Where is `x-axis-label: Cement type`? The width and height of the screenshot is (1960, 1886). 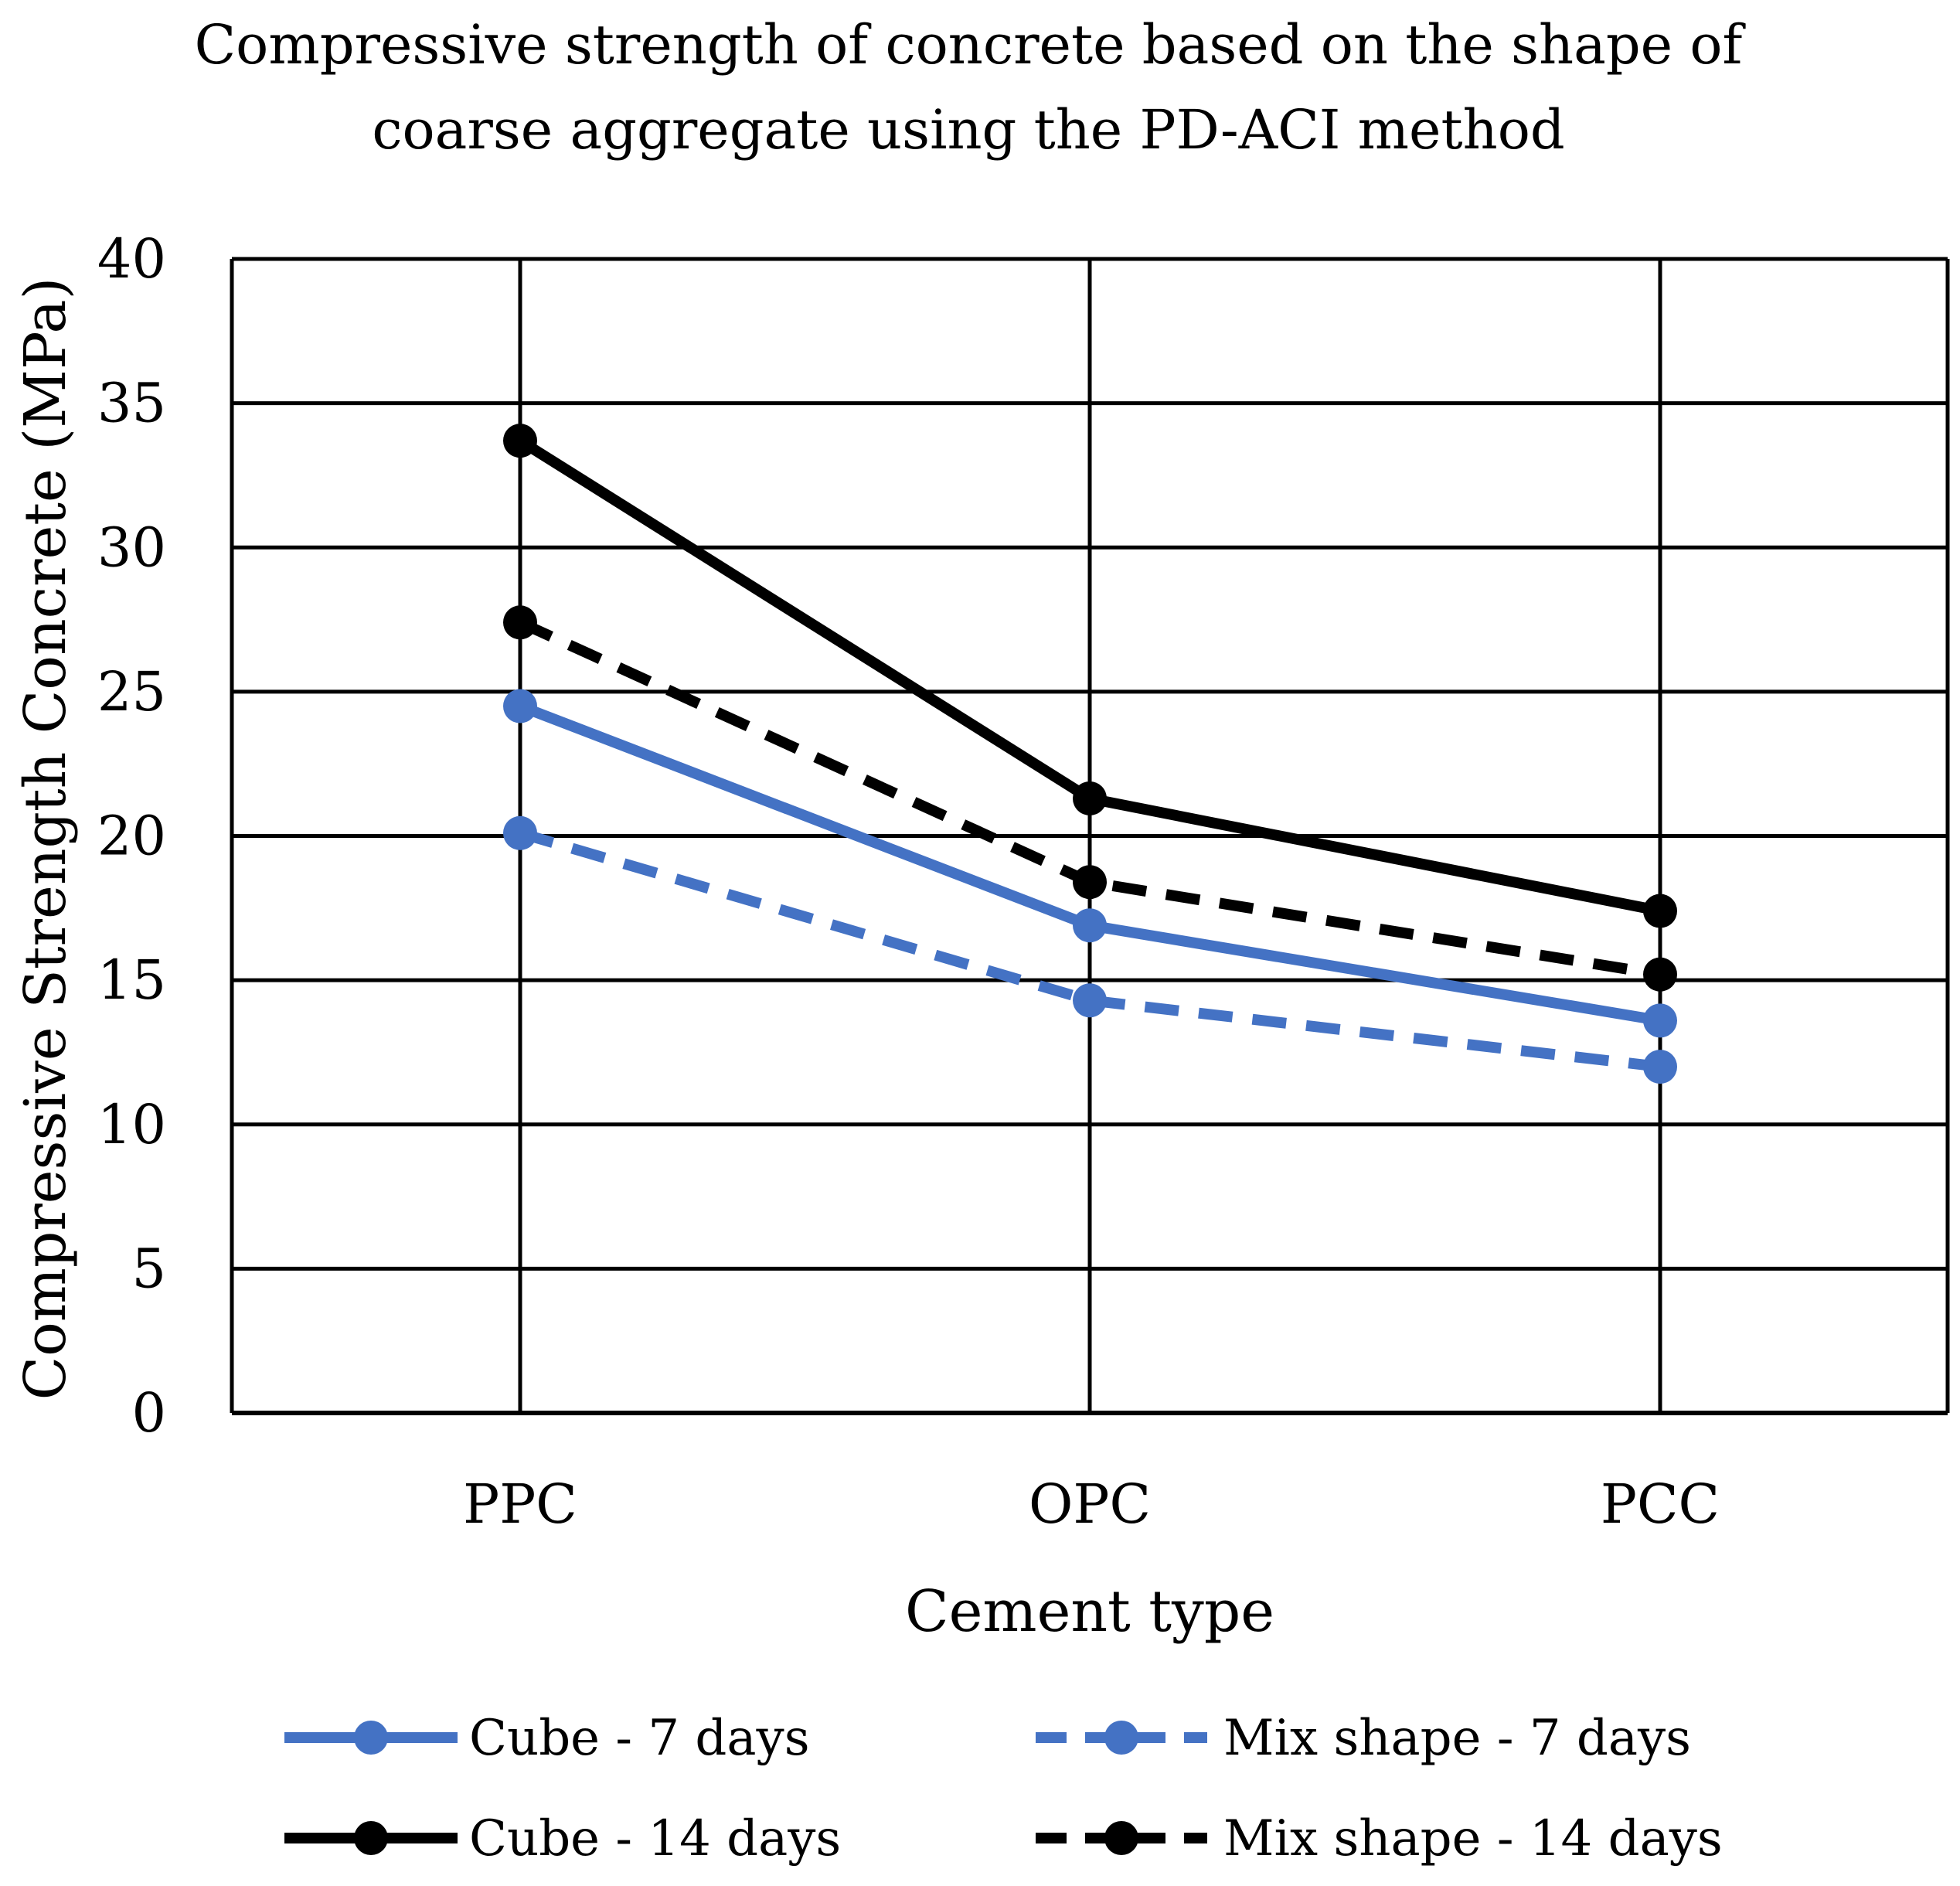
x-axis-label: Cement type is located at coordinates (1089, 1612).